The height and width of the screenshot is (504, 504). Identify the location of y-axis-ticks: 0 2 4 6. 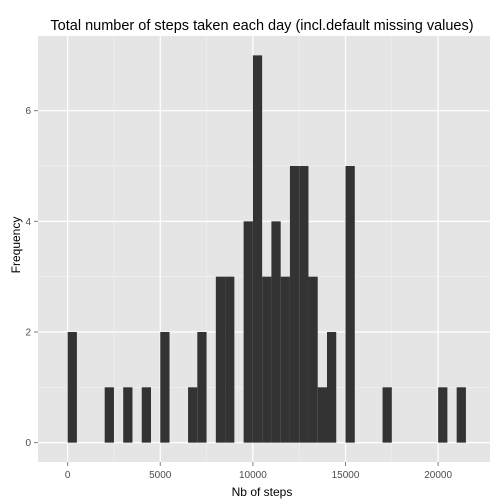
(31, 277).